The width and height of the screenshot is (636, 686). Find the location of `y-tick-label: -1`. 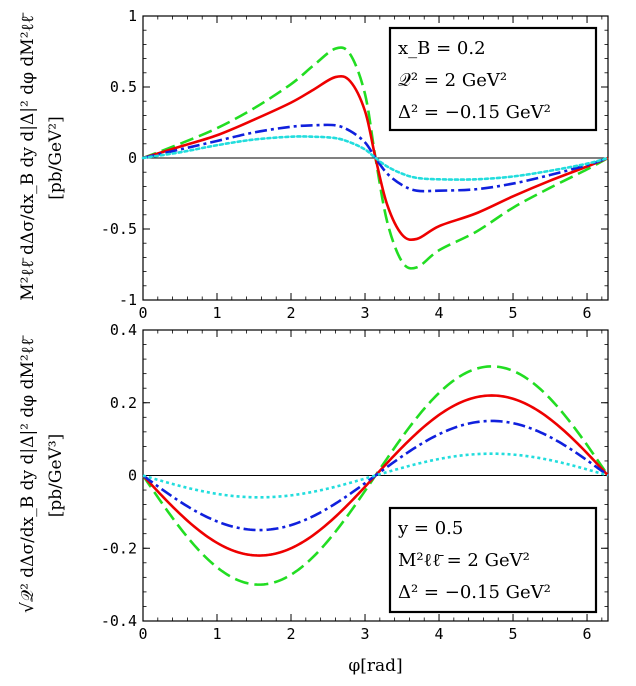

y-tick-label: -1 is located at coordinates (128, 300).